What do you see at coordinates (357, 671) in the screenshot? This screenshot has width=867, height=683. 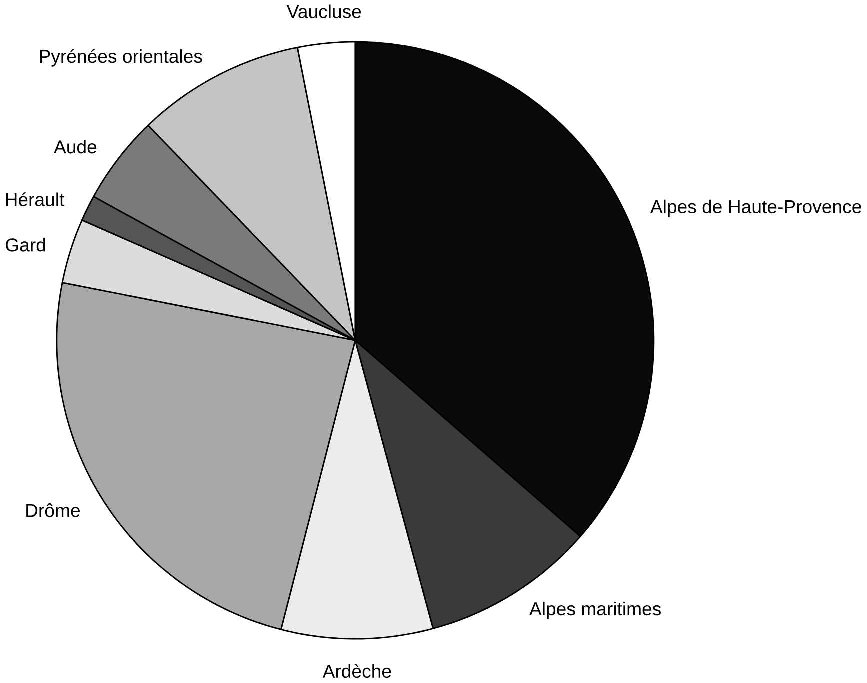 I see `slice-label: Ardèche` at bounding box center [357, 671].